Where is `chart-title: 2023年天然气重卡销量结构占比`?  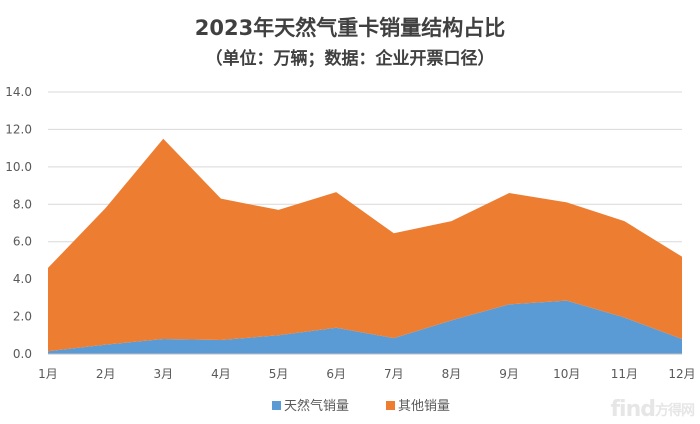
chart-title: 2023年天然气重卡销量结构占比 is located at coordinates (350, 28).